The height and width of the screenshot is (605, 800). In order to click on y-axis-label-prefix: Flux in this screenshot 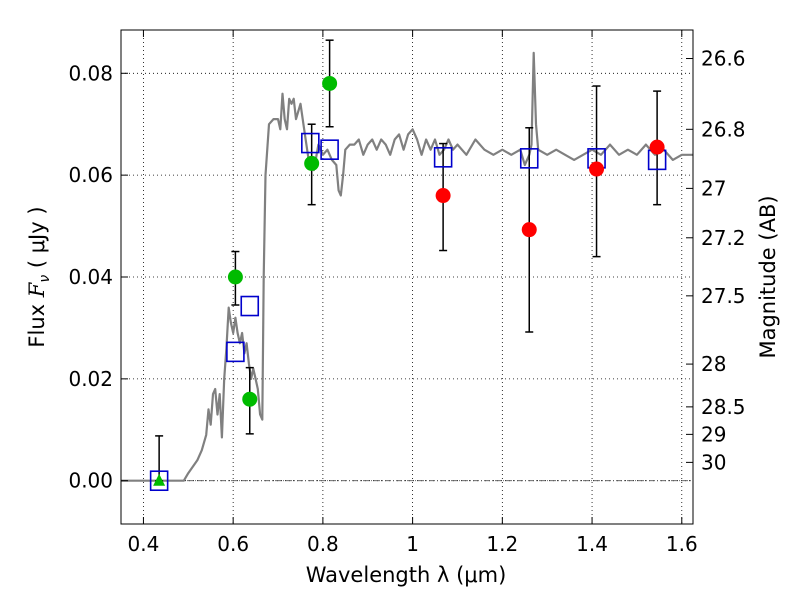, I will do `click(37, 322)`.